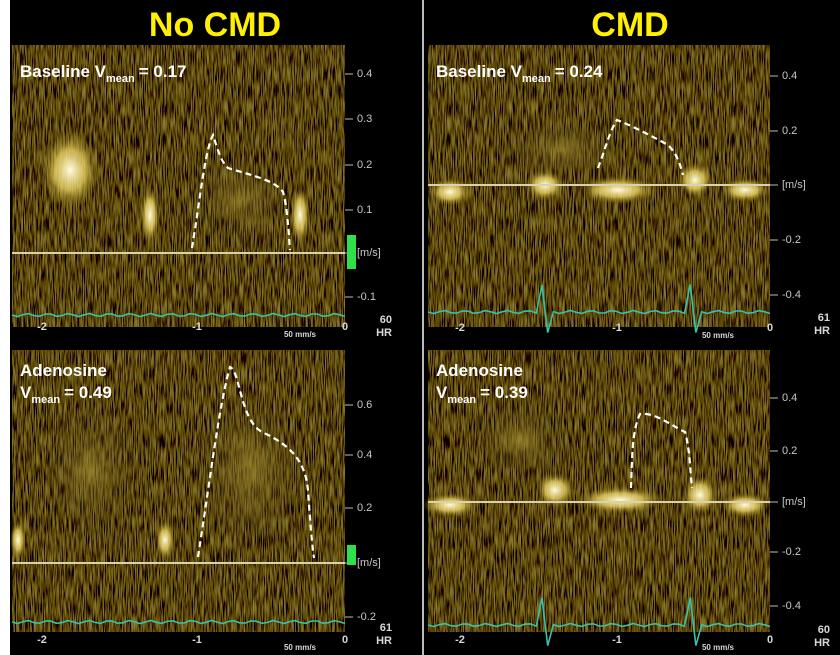 The width and height of the screenshot is (840, 655). I want to click on panel-label: Vmean = 0.39, so click(482, 394).